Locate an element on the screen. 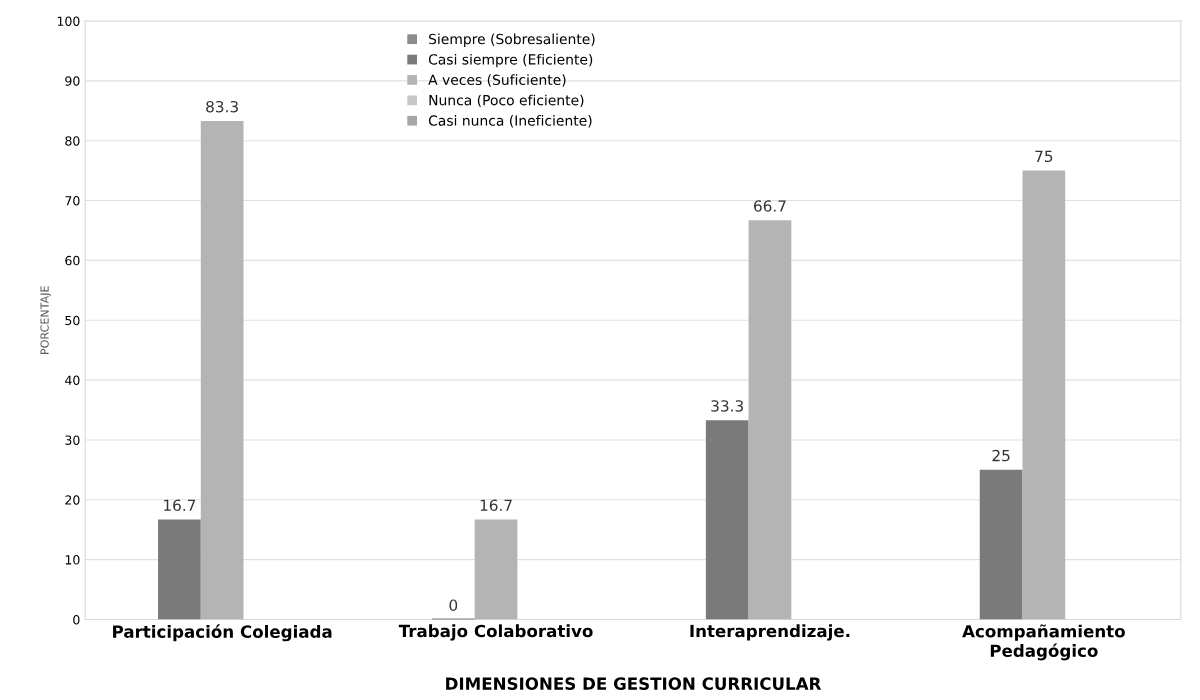  data-label: 66.7 is located at coordinates (770, 206).